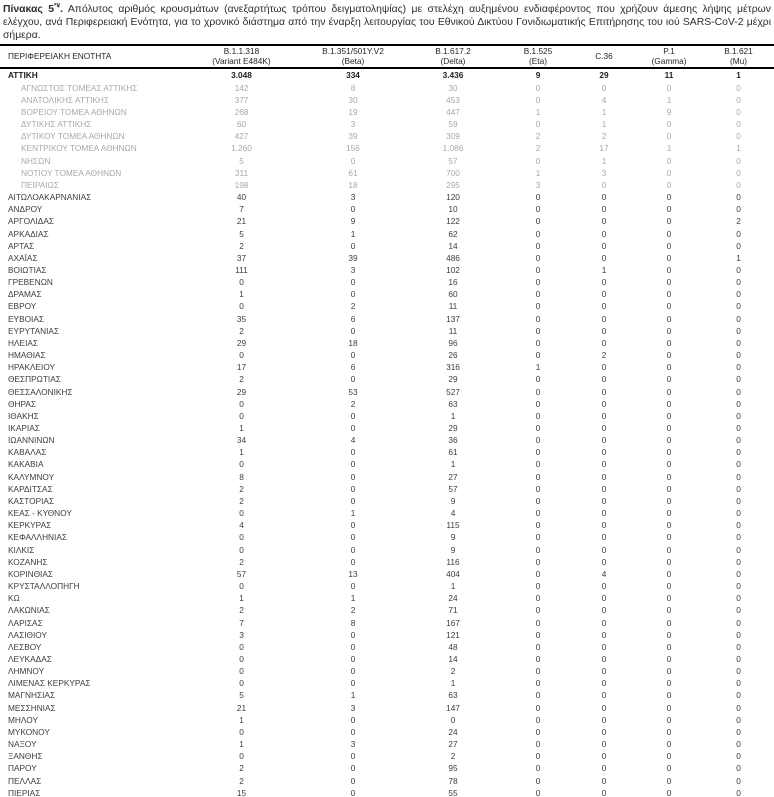 This screenshot has width=774, height=797. What do you see at coordinates (241, 197) in the screenshot?
I see `value-cell: 40` at bounding box center [241, 197].